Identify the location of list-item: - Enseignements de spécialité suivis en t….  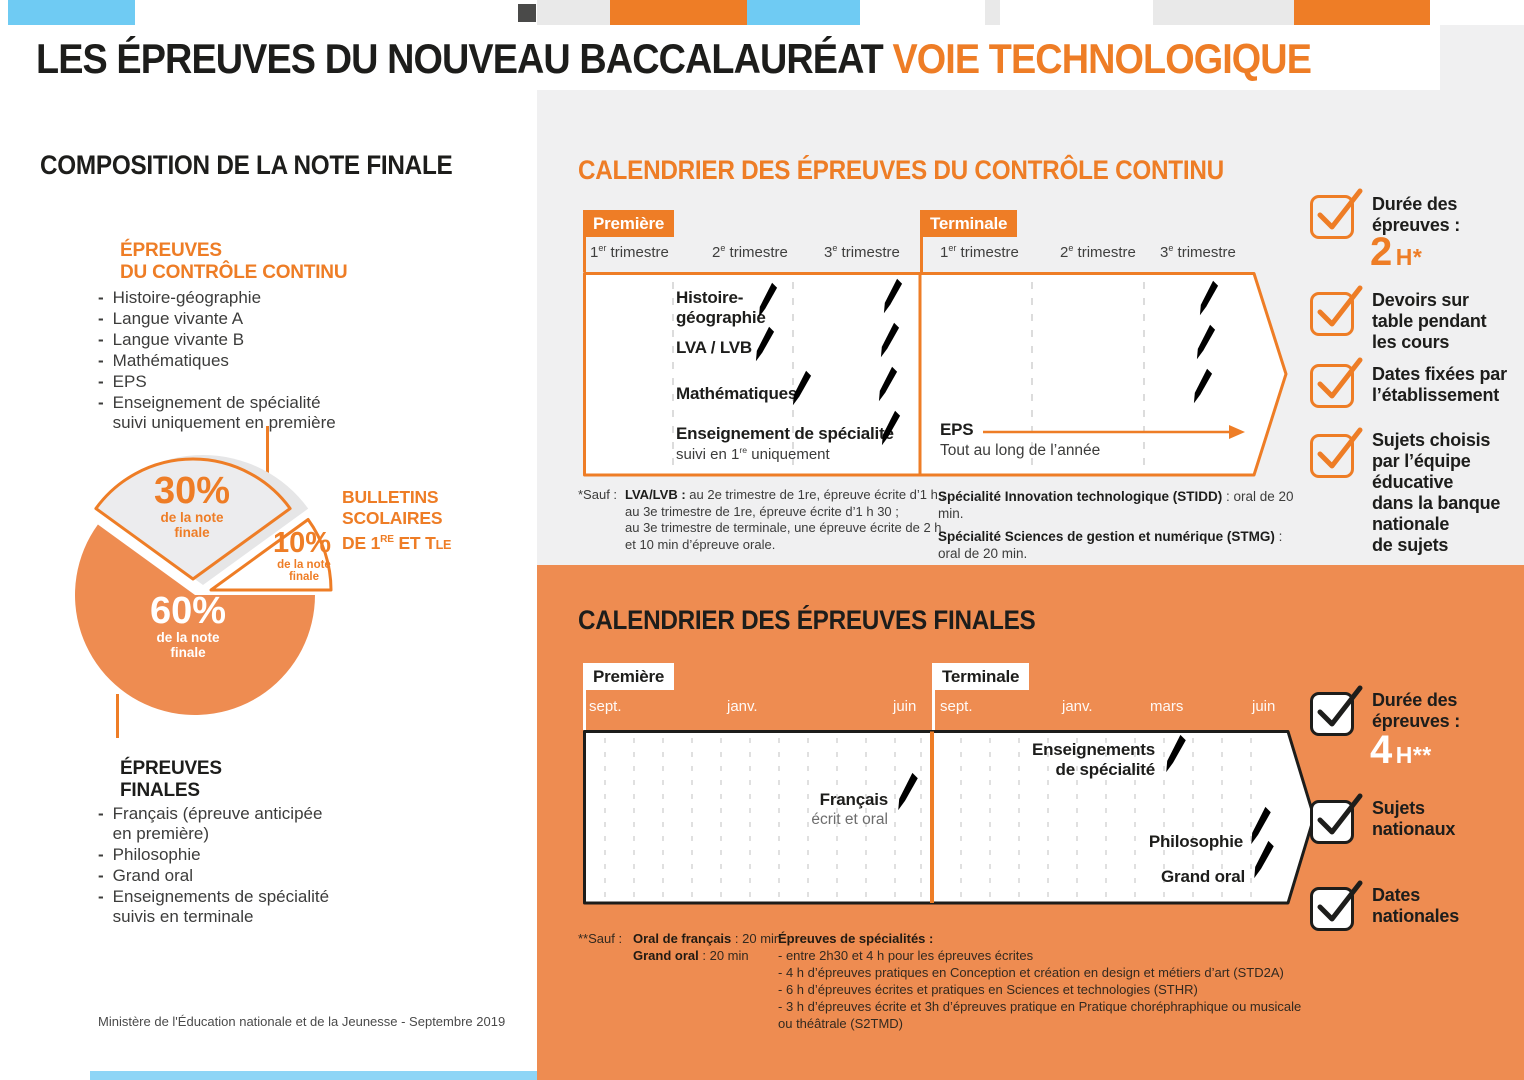
(214, 906).